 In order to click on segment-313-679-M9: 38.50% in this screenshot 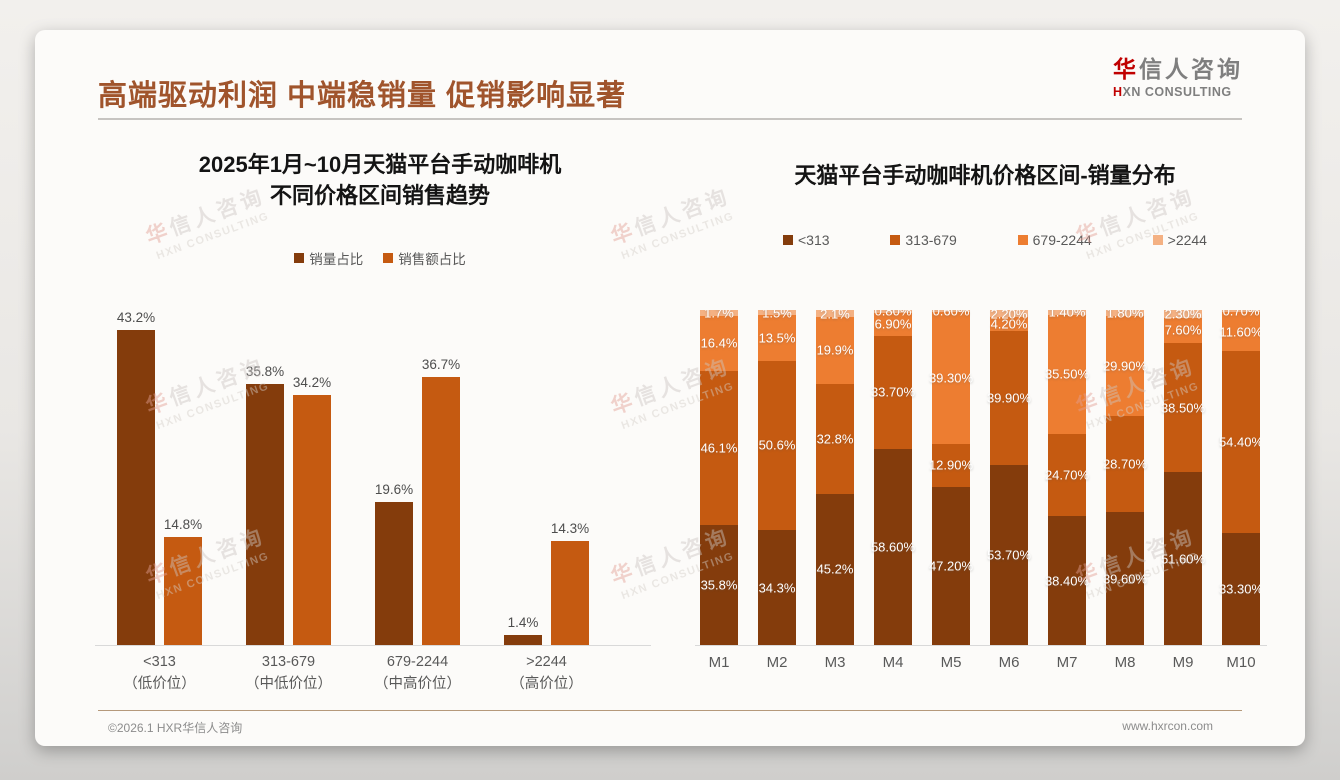, I will do `click(1183, 408)`.